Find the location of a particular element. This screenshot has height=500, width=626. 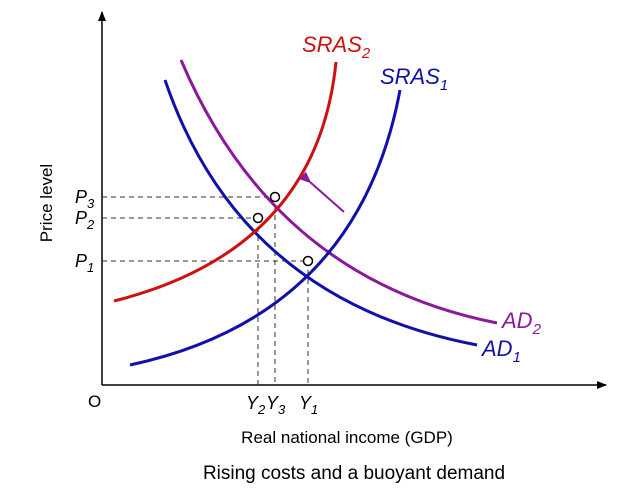

ad1-label: AD1 is located at coordinates (500, 351).